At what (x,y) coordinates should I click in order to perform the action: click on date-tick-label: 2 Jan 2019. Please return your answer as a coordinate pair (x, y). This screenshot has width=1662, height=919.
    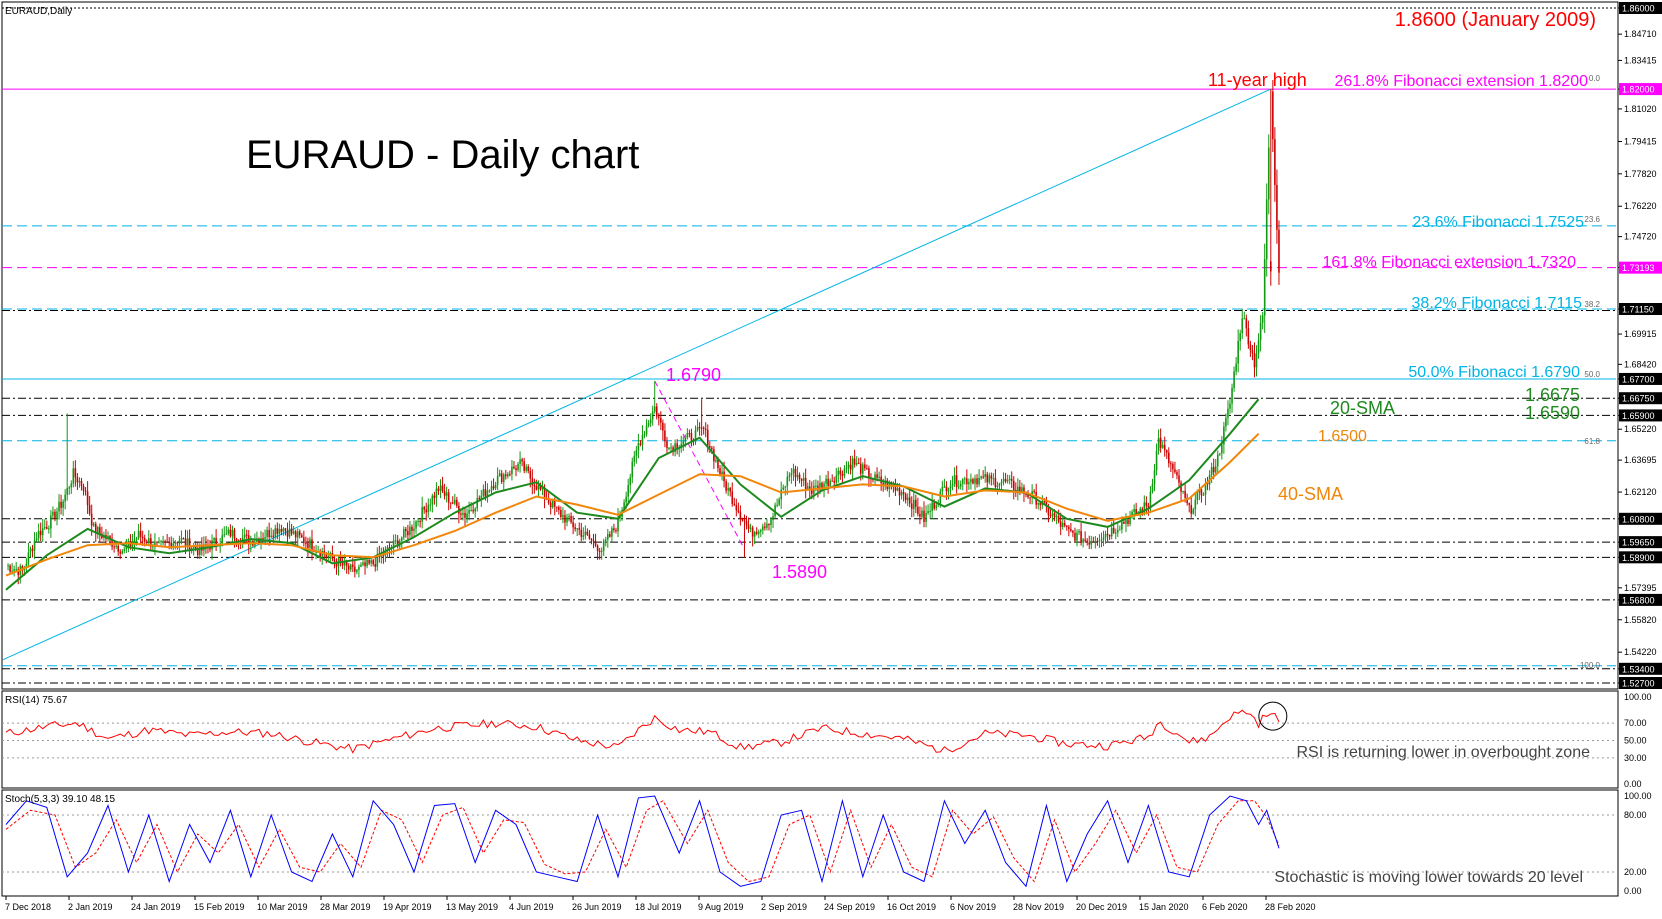
    Looking at the image, I should click on (90, 907).